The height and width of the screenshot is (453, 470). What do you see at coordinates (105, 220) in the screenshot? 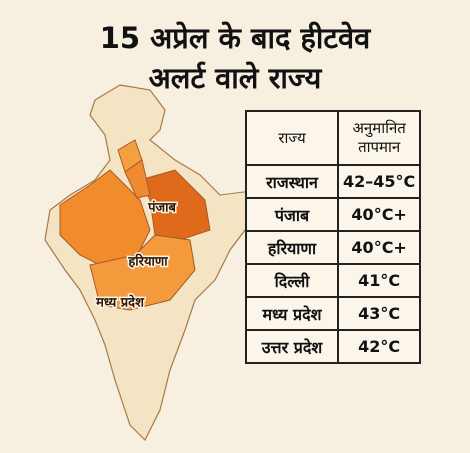
I see `rajasthan` at bounding box center [105, 220].